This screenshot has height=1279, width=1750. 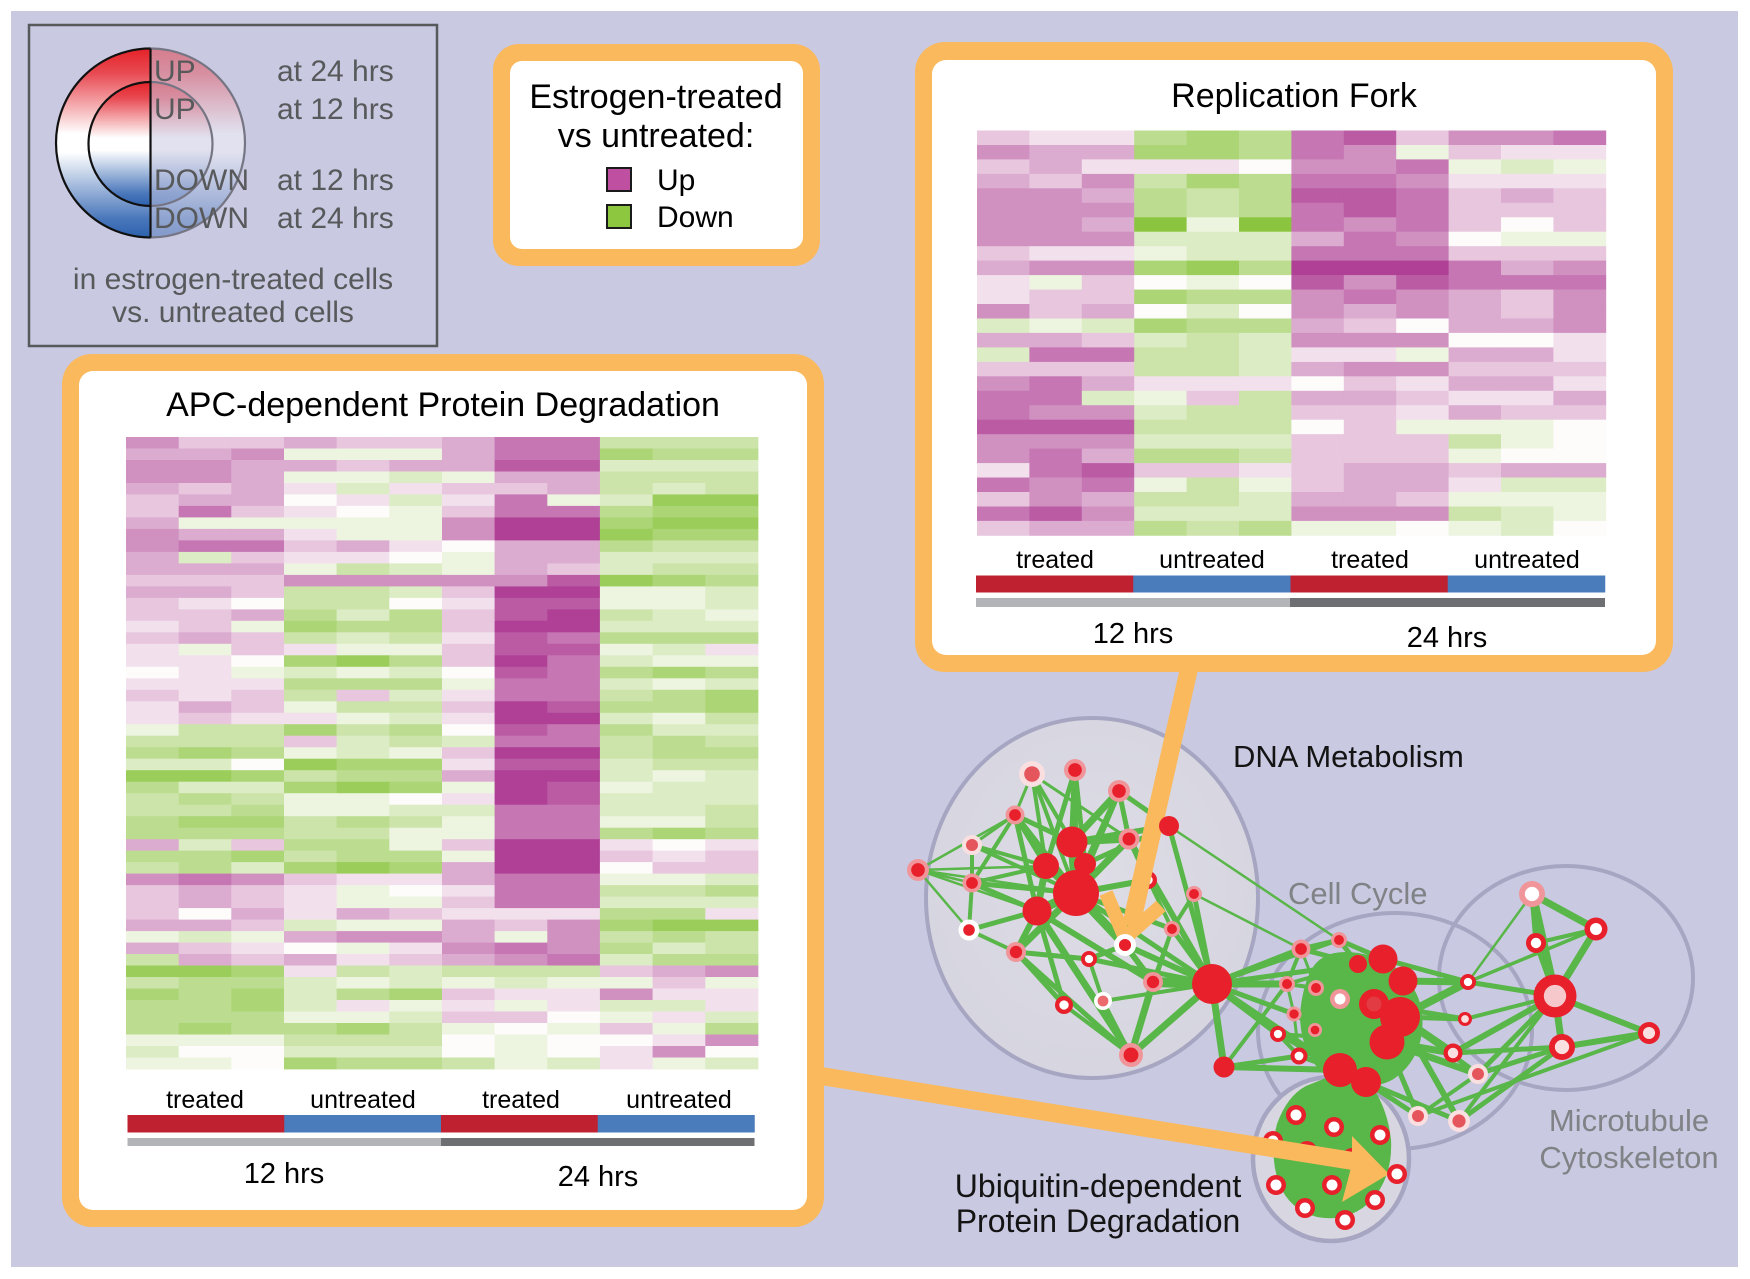 What do you see at coordinates (656, 136) in the screenshot?
I see `svg-text: vs untreated:` at bounding box center [656, 136].